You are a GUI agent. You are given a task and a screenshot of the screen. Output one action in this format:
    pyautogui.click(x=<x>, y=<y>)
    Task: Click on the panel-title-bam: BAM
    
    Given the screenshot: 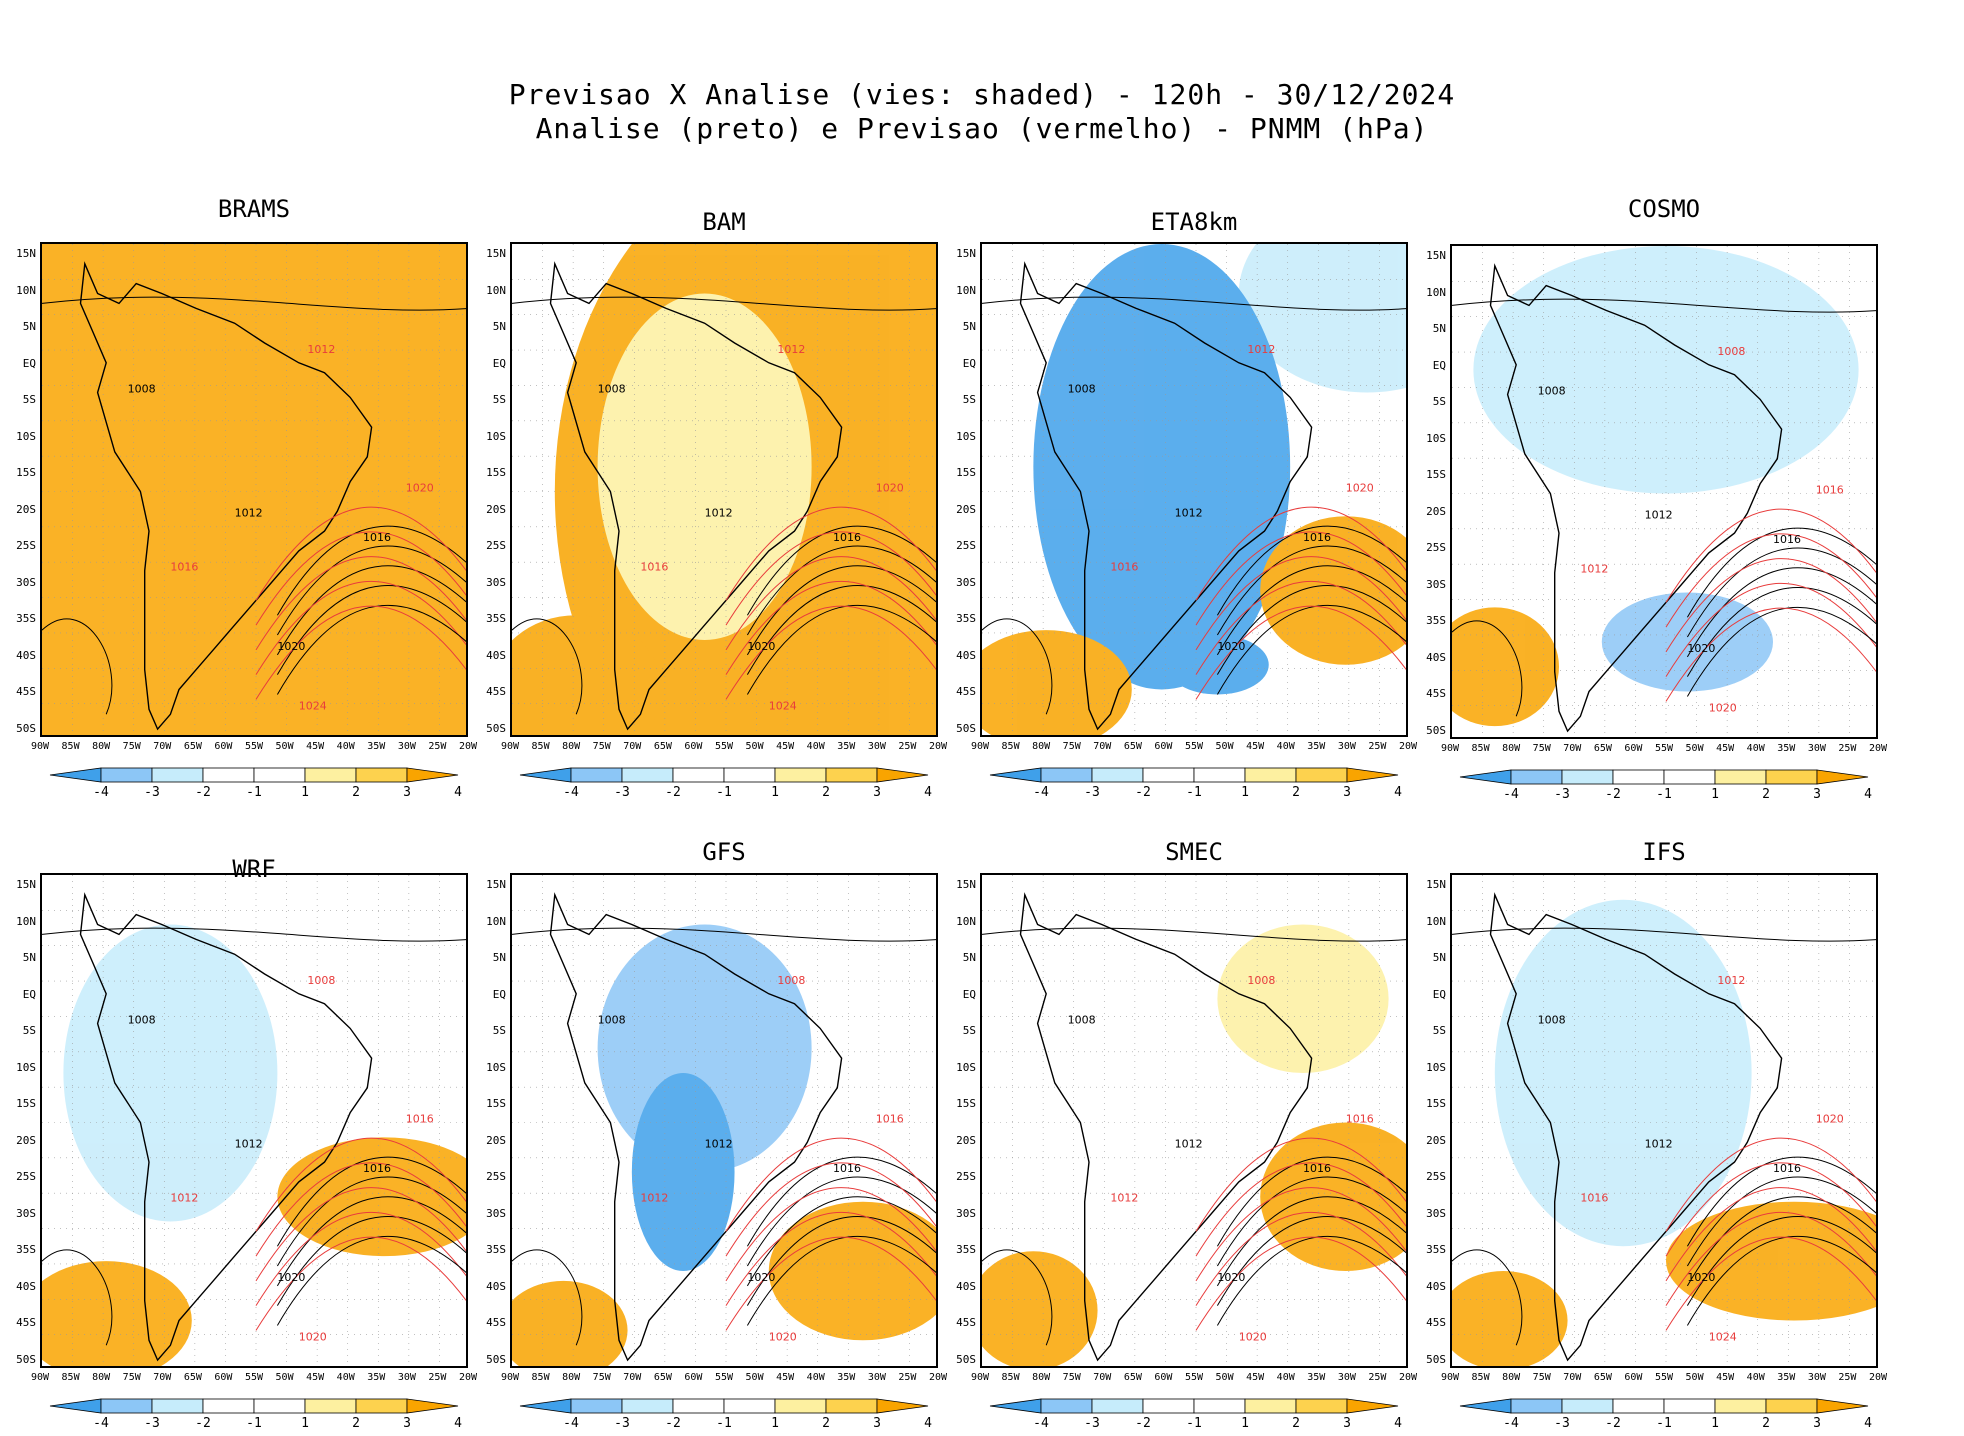 What is the action you would take?
    pyautogui.click(x=724, y=222)
    